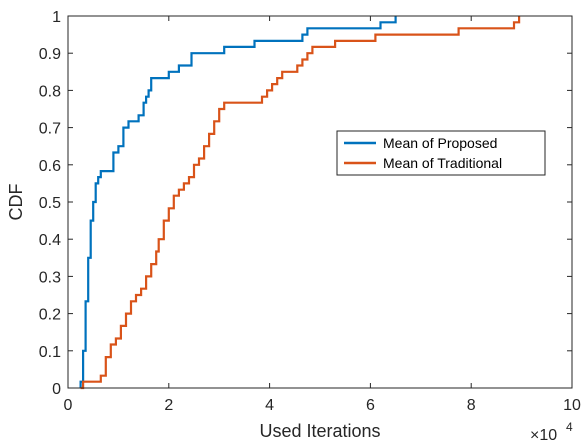  I want to click on legend-label-traditional: Mean of Traditional, so click(442, 163).